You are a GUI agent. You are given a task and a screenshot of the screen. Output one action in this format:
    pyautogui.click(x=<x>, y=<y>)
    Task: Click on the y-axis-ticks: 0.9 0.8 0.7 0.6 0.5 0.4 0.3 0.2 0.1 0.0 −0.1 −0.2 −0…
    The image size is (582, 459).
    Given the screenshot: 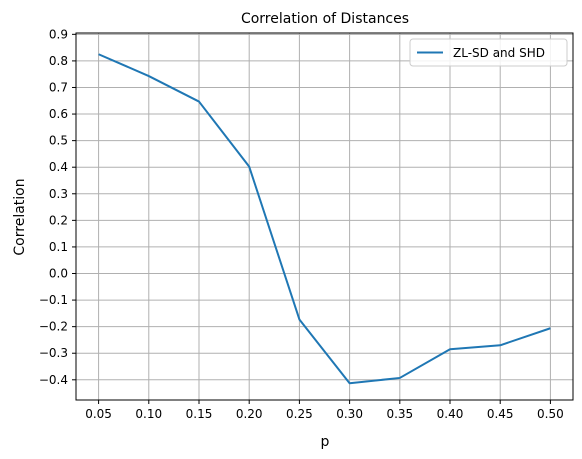 What is the action you would take?
    pyautogui.click(x=57, y=207)
    